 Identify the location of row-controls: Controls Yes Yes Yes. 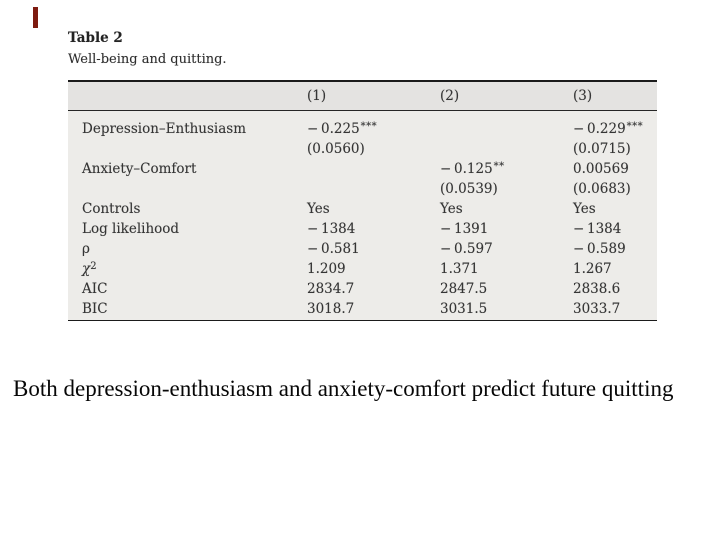
(369, 209).